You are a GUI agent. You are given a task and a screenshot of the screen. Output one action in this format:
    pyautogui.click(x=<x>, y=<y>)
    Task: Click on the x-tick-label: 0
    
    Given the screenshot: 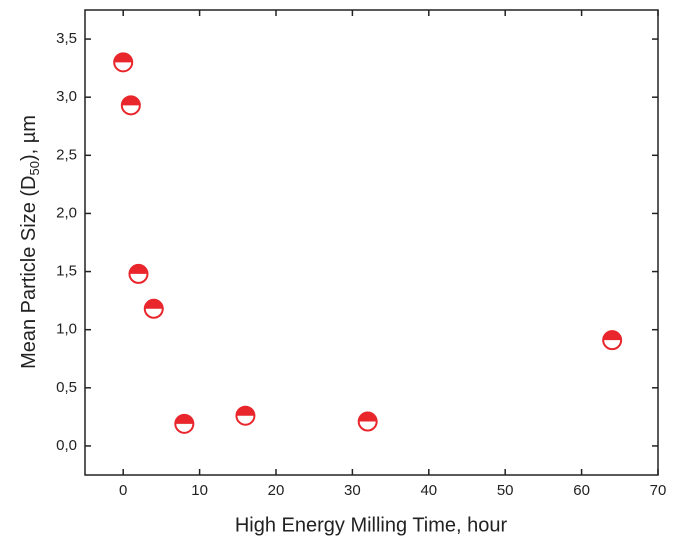 What is the action you would take?
    pyautogui.click(x=123, y=490)
    